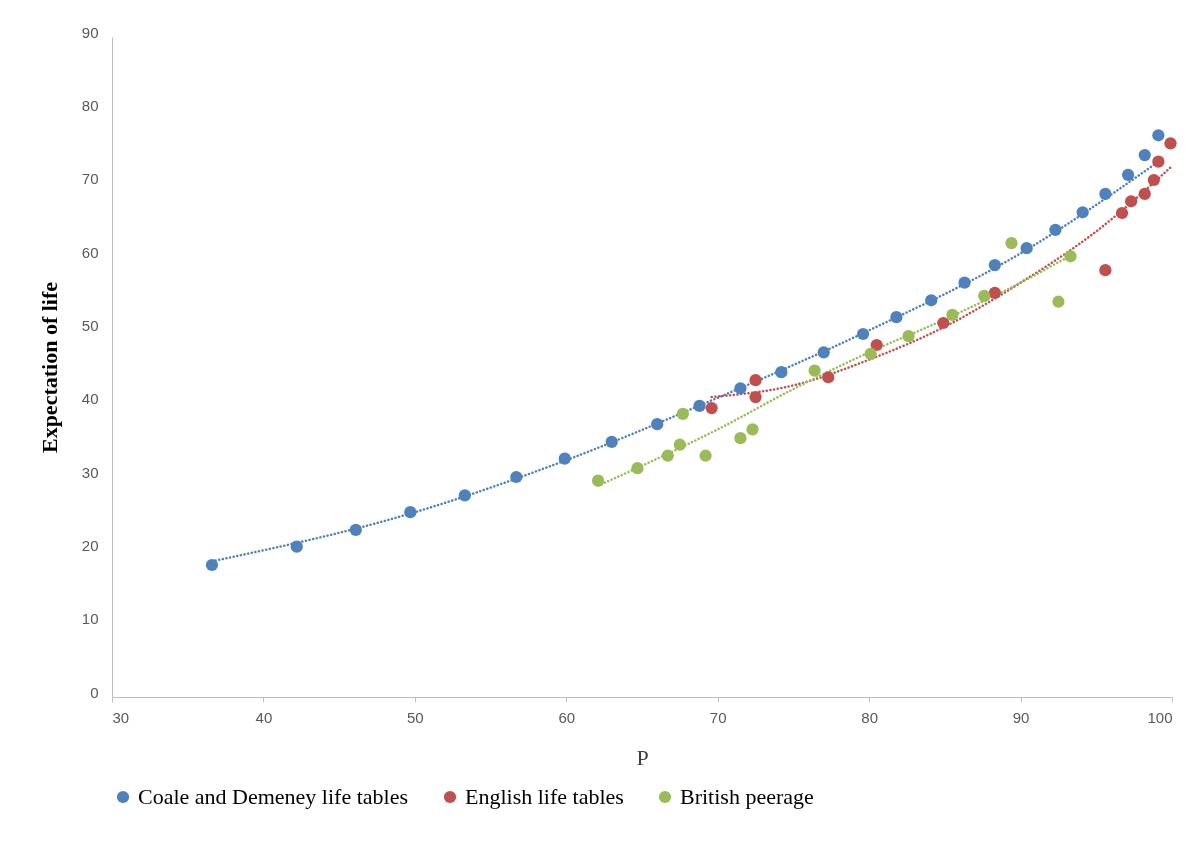 This screenshot has height=843, width=1204. I want to click on x-tick-label: 30, so click(121, 717).